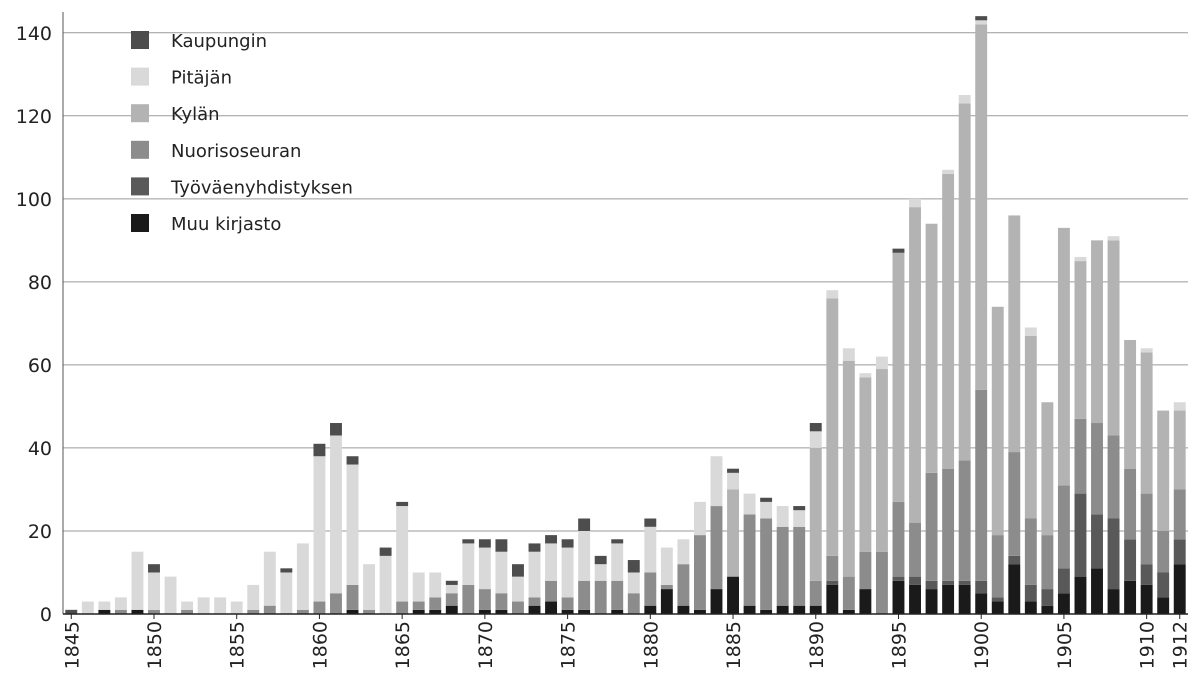  I want to click on bar-segment-1904-muu-kirjasto, so click(1047, 609).